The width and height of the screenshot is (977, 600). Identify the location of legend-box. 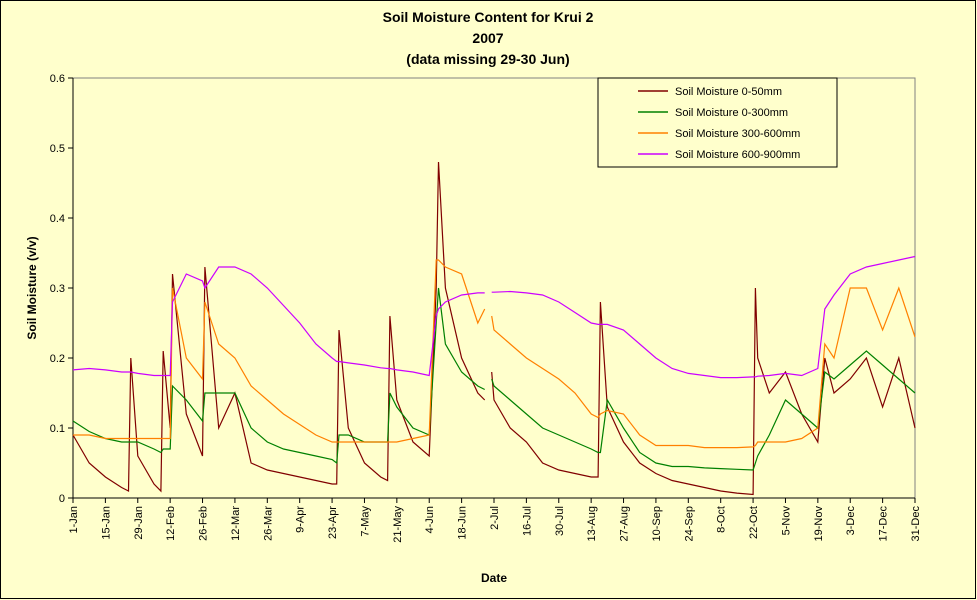
(717, 122).